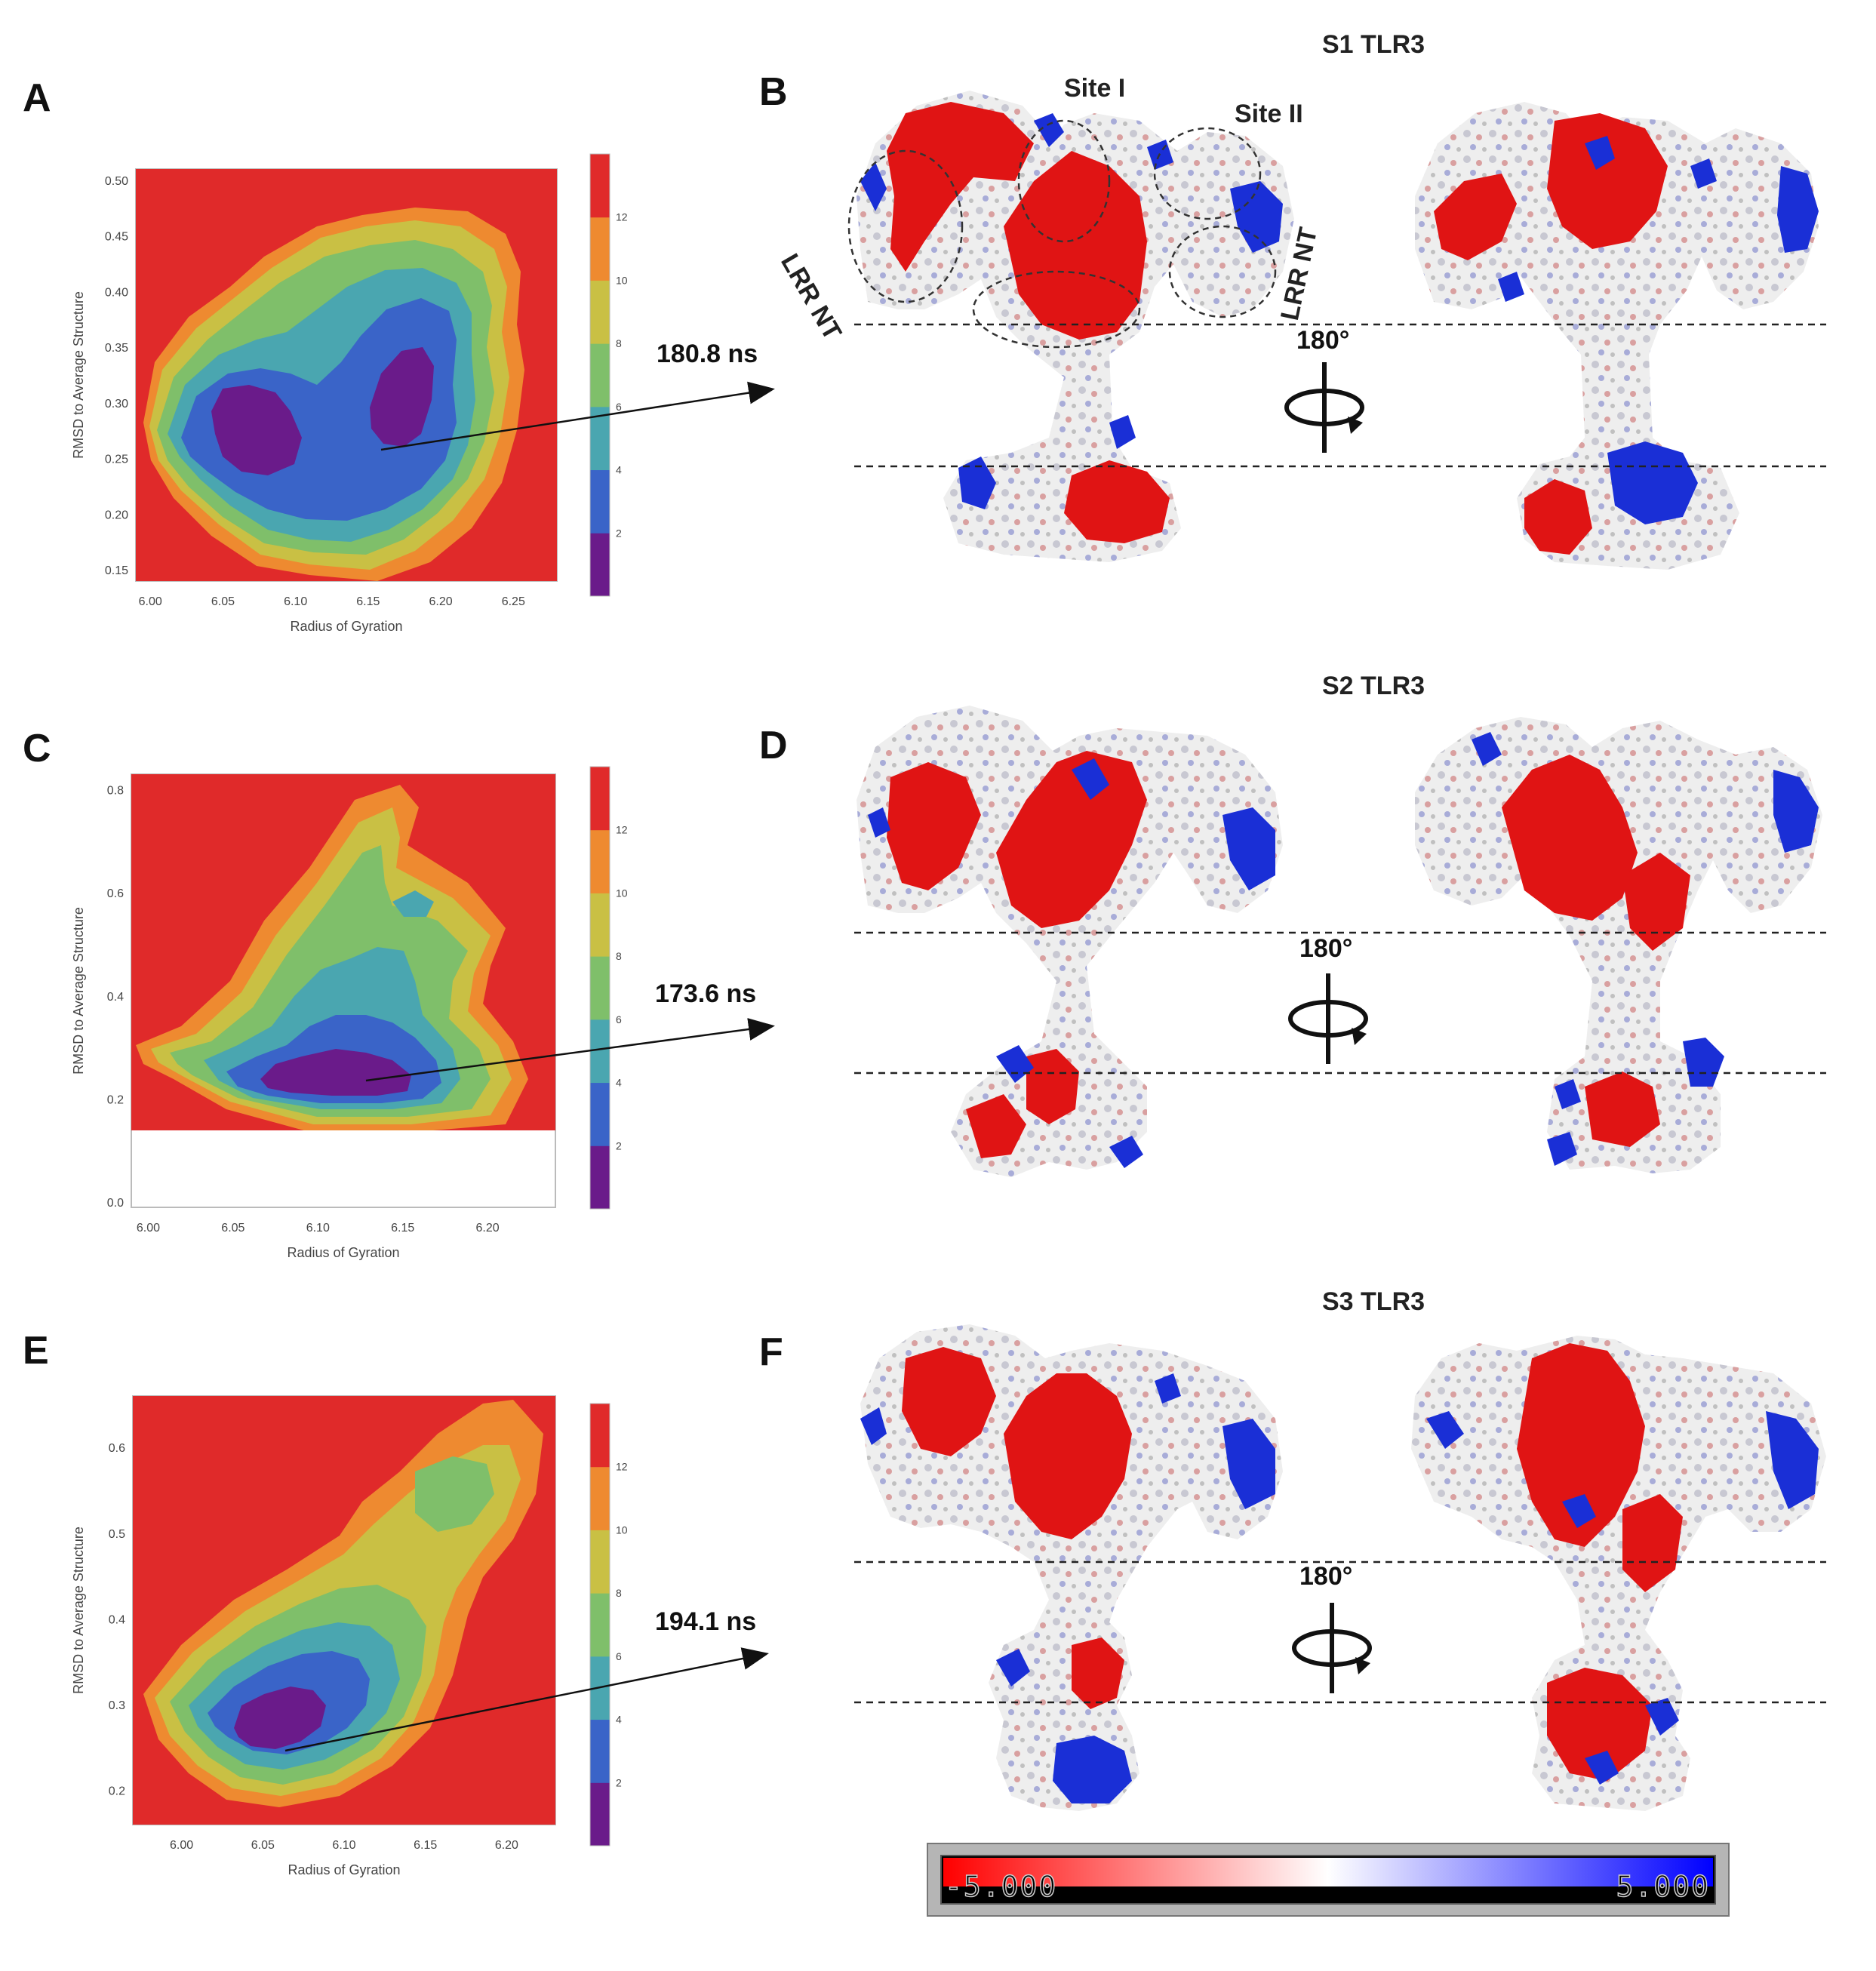 The width and height of the screenshot is (1876, 1971). What do you see at coordinates (1328, 1018) in the screenshot?
I see `rotation-icon-d` at bounding box center [1328, 1018].